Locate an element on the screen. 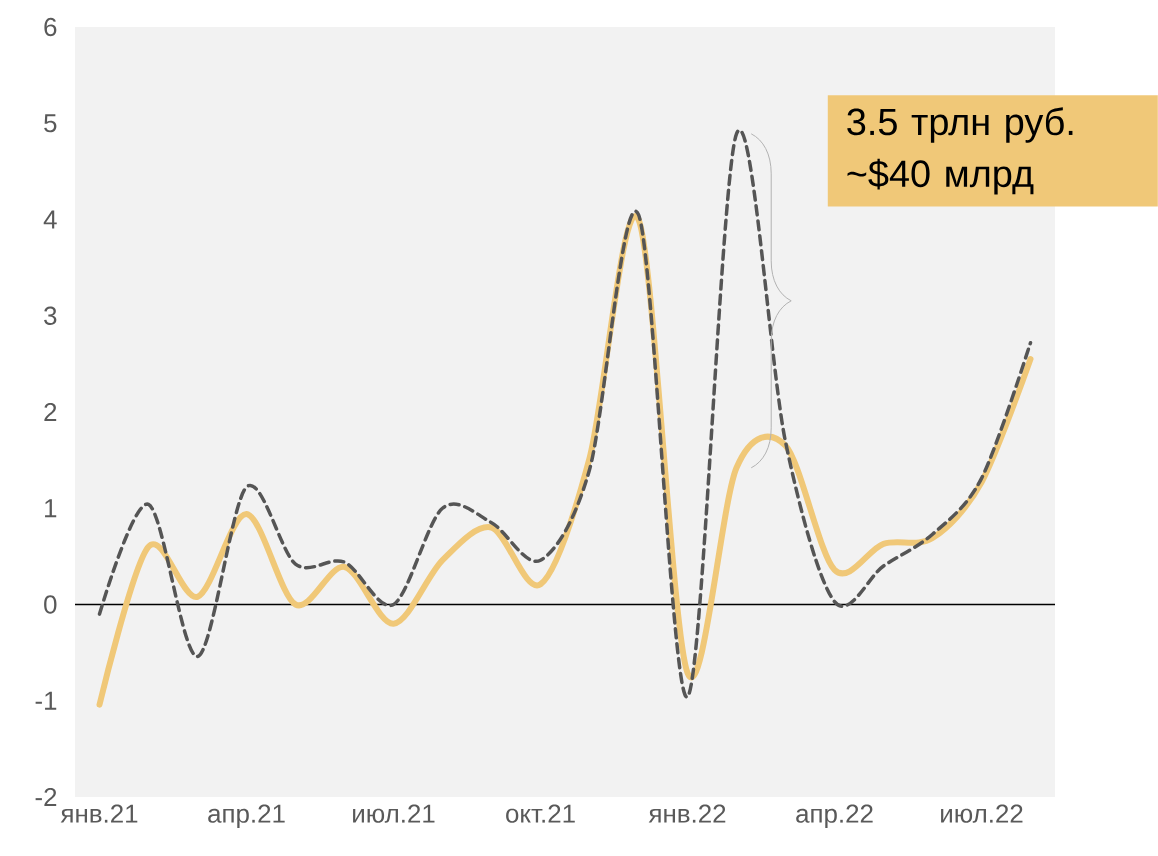  x-tick-label: июл.22 is located at coordinates (982, 813).